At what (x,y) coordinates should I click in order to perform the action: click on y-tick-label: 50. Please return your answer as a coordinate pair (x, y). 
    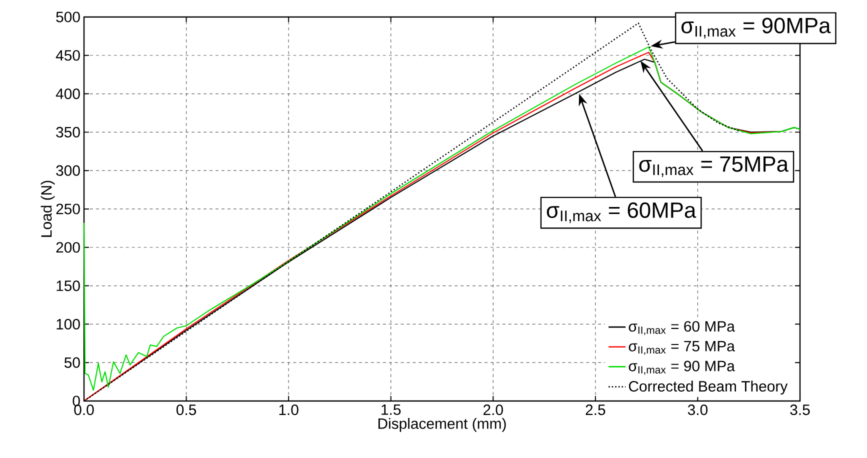
    Looking at the image, I should click on (72, 362).